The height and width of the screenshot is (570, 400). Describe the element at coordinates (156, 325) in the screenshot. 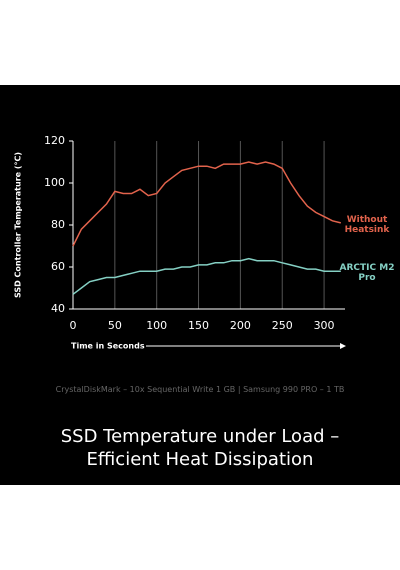

I see `x-tick-label: 100` at that location.